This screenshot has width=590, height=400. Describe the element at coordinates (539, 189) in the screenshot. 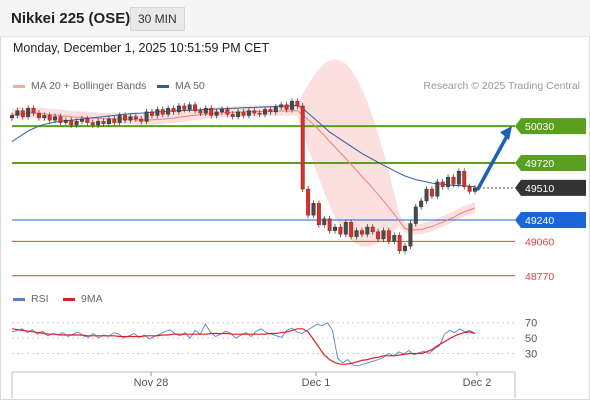

I see `level-tag-text: 49510` at that location.